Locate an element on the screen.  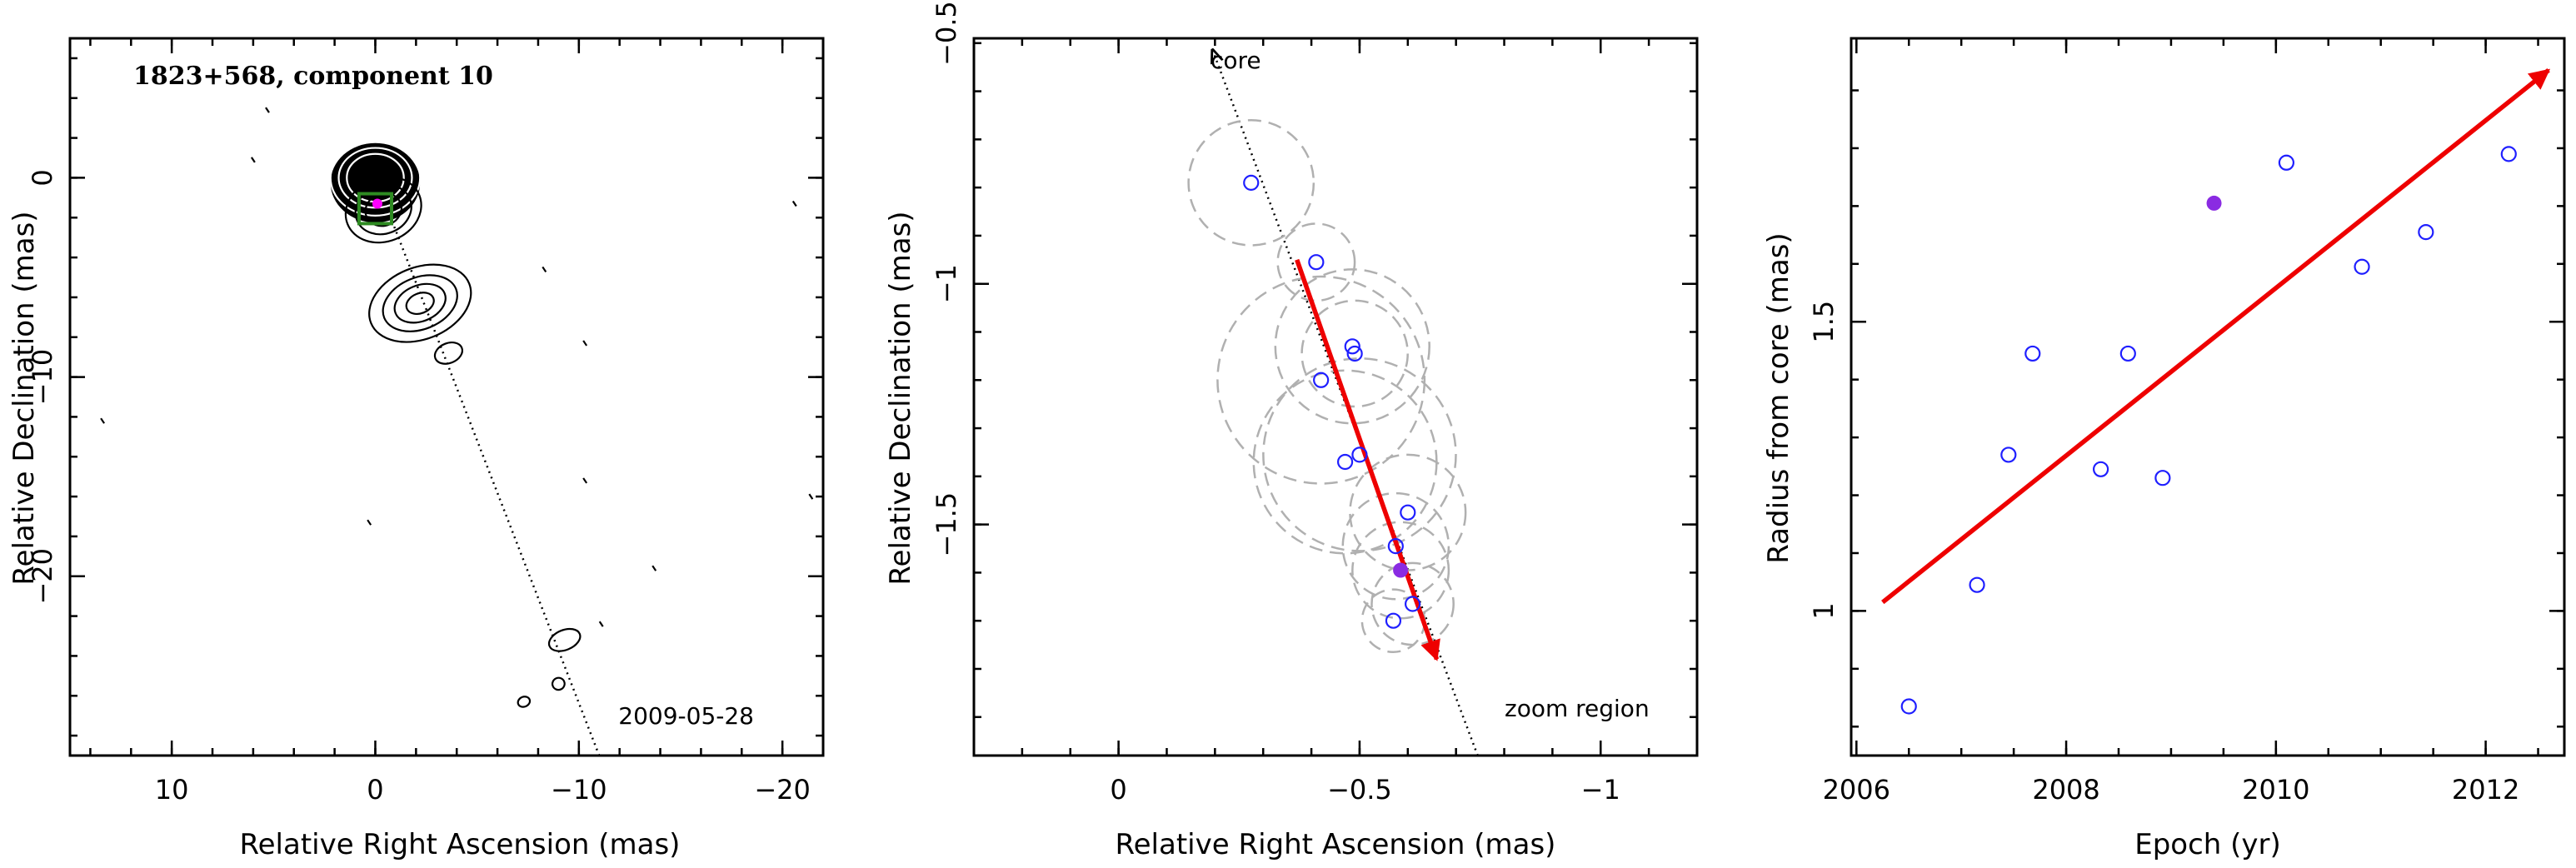
middle-y-axis-label: Relative Declination (mas) is located at coordinates (900, 398).